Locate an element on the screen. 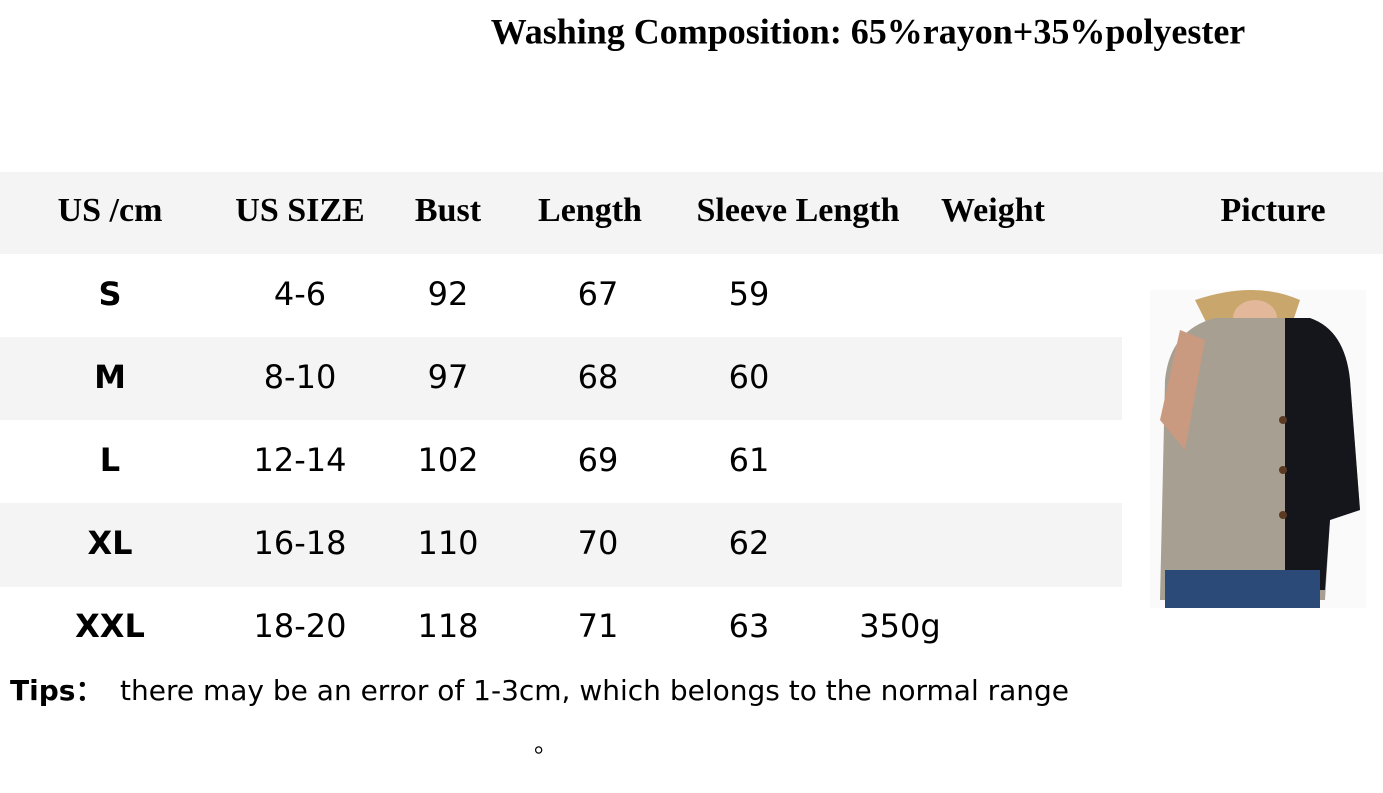 This screenshot has width=1383, height=793. cell: 61 is located at coordinates (749, 460).